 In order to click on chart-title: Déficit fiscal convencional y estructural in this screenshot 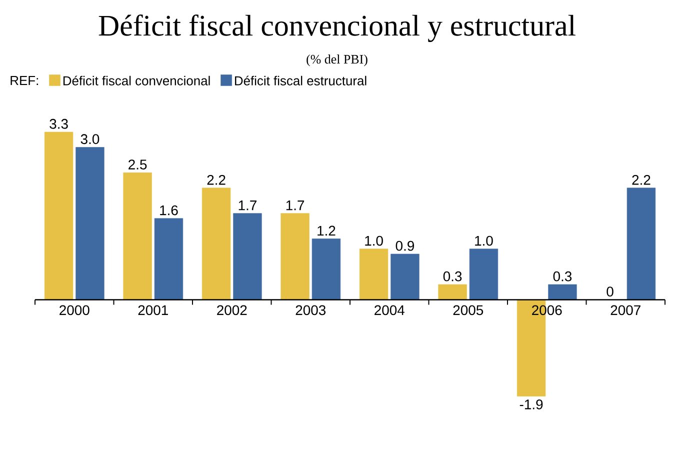, I will do `click(337, 28)`.